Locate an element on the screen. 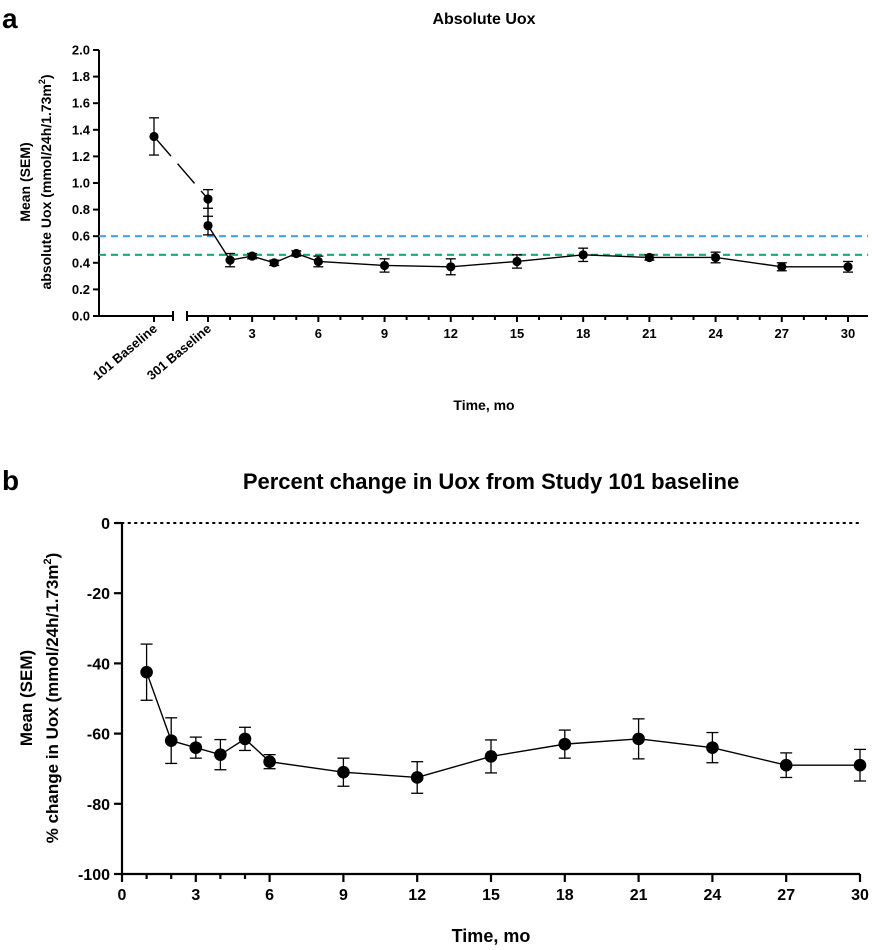 This screenshot has height=950, width=872. panel-a-x-tick-label: 30 is located at coordinates (848, 333).